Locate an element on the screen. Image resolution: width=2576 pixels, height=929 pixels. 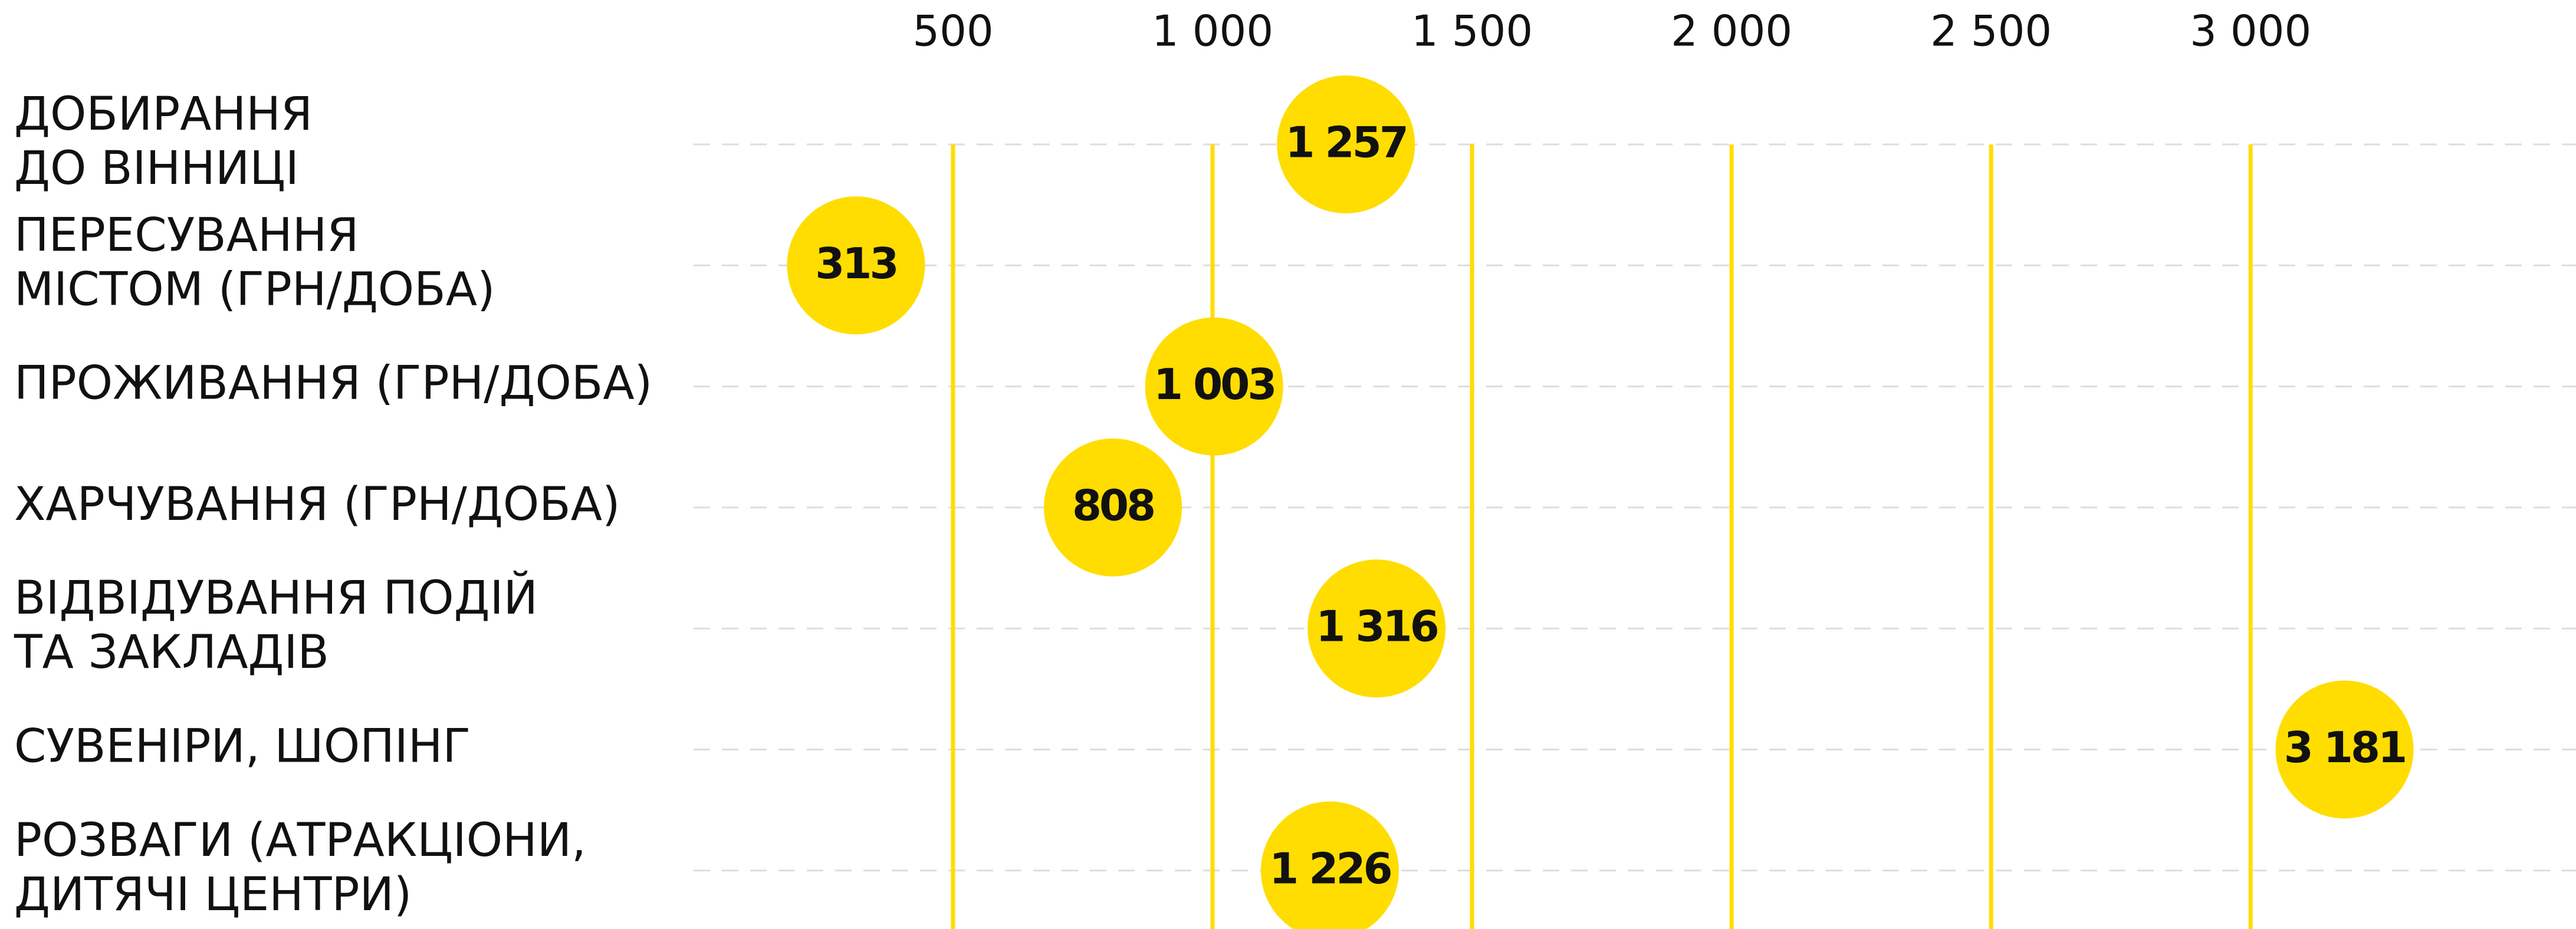
x-tick-label: 2 000 is located at coordinates (1731, 31).